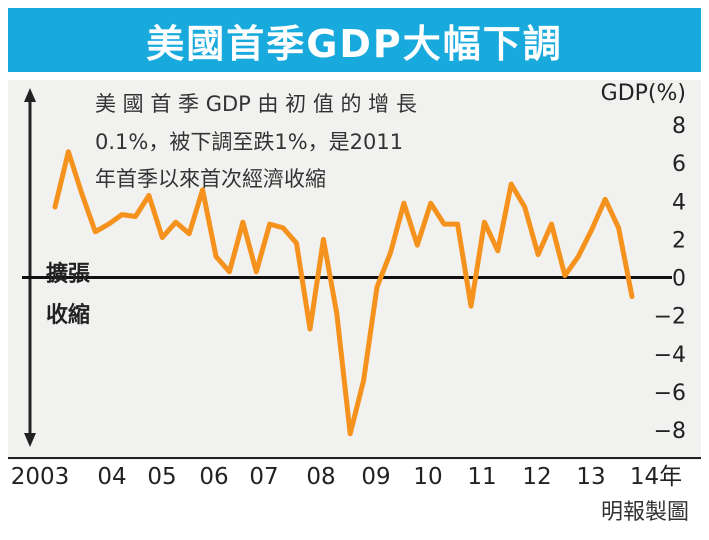 This screenshot has width=709, height=540. I want to click on x-tick-label: 08, so click(320, 477).